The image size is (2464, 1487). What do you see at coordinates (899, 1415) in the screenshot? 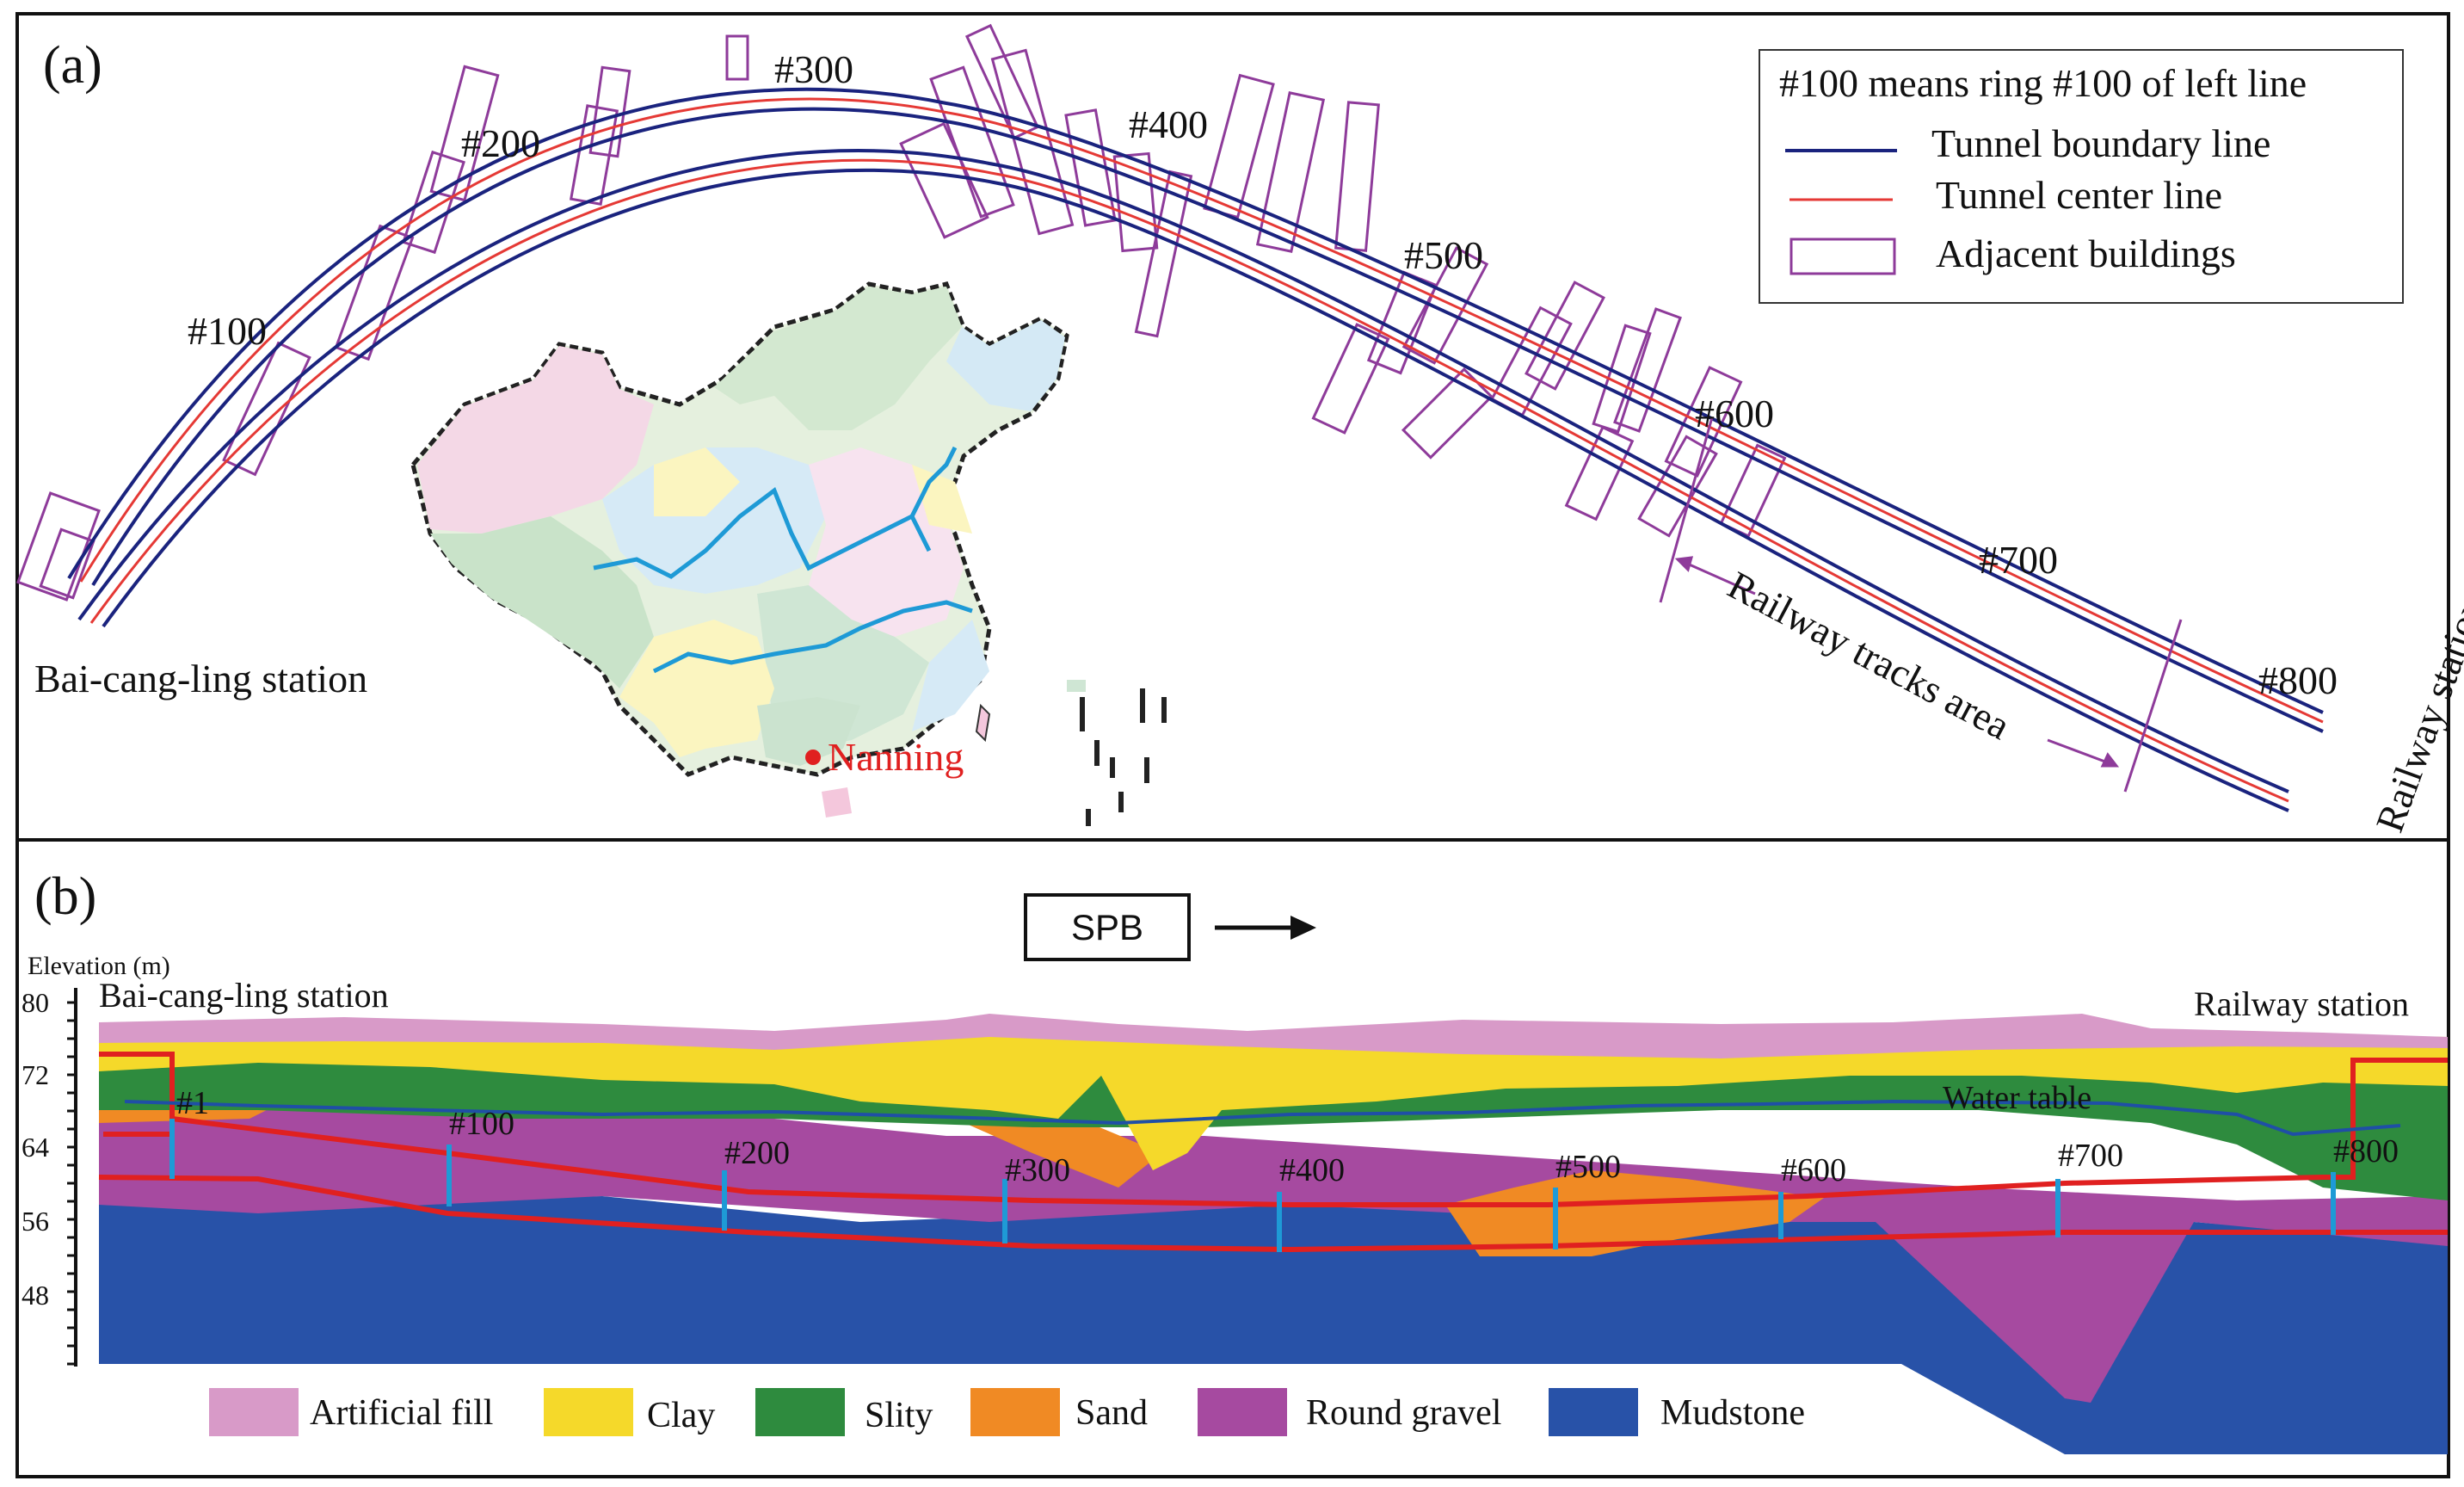
I see `legend-label-slity: Slity` at bounding box center [899, 1415].